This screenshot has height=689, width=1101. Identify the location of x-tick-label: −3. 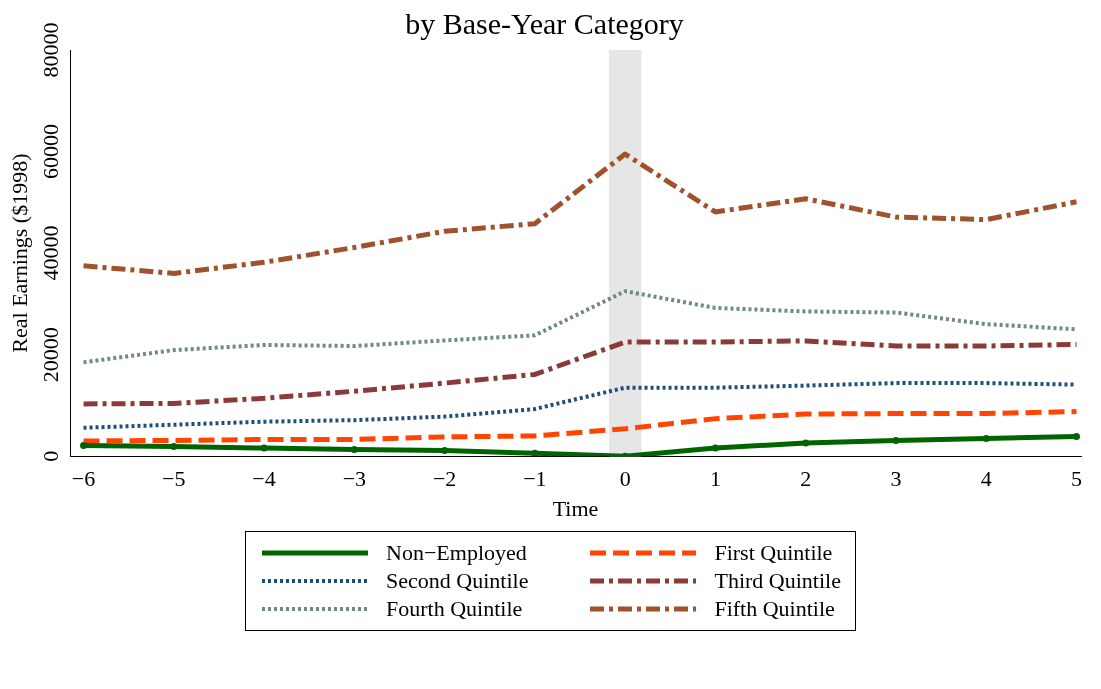
(354, 479).